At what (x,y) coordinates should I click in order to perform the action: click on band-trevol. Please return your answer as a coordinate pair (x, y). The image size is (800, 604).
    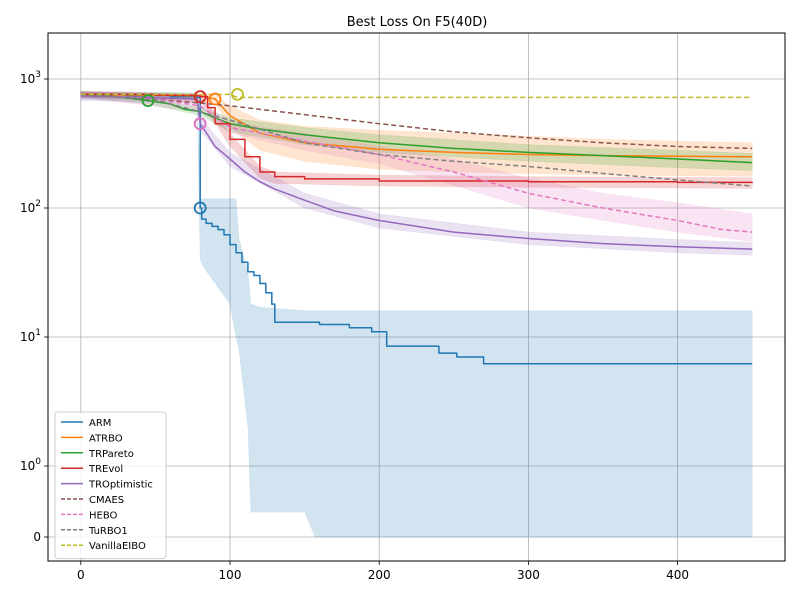
    Looking at the image, I should click on (416, 140).